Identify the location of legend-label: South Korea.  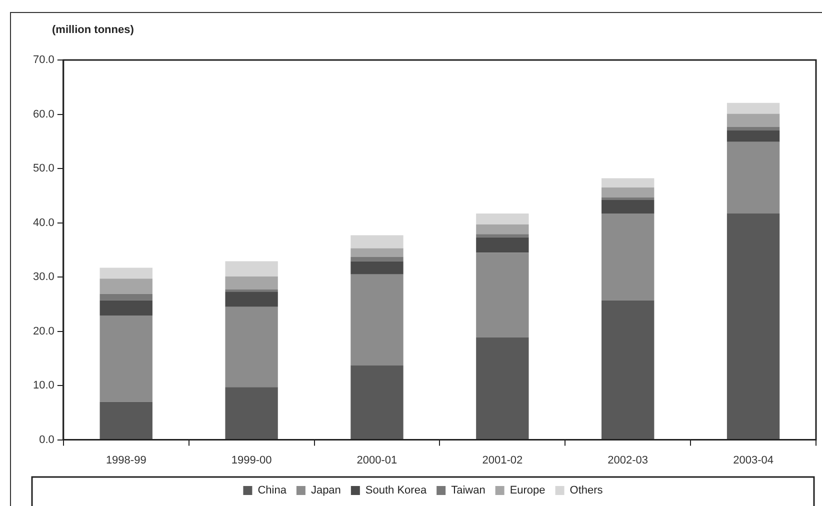
(396, 490).